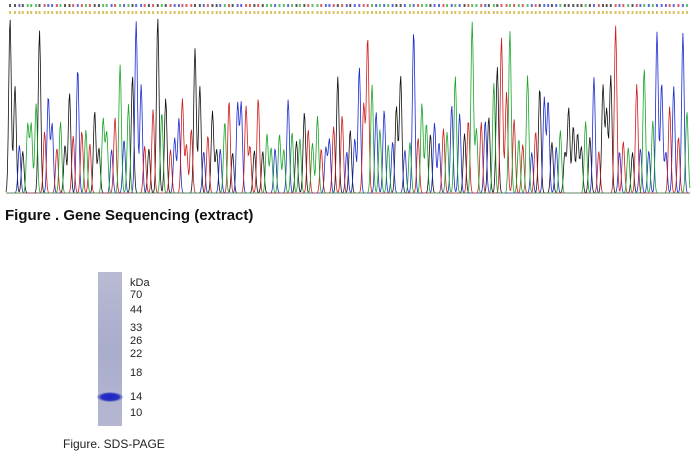 The image size is (693, 455). Describe the element at coordinates (129, 215) in the screenshot. I see `sequencing-caption: Figure . Gene Sequencing (extract)` at that location.